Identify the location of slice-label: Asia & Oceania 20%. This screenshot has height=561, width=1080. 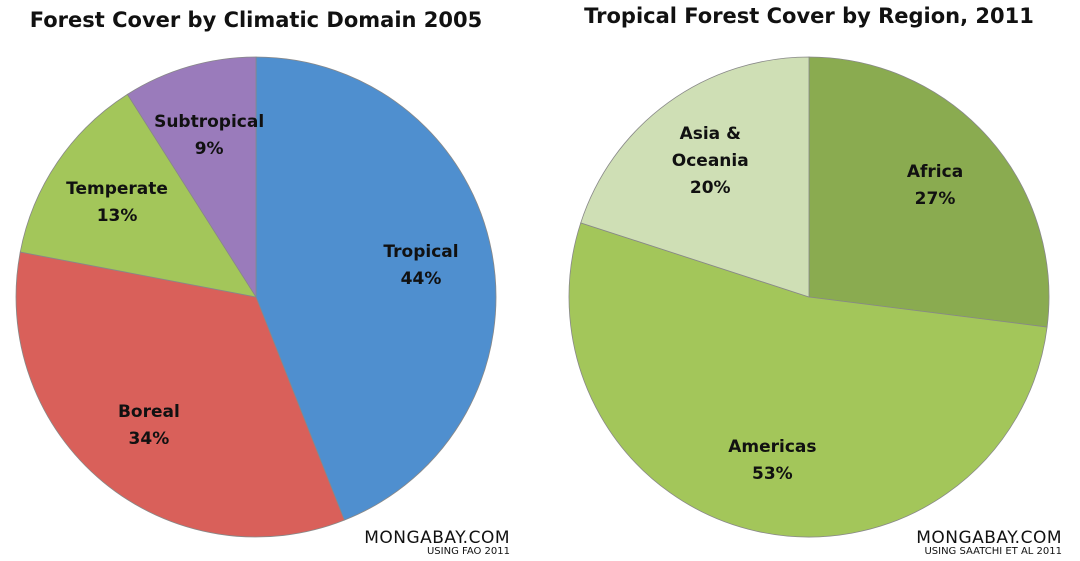
(710, 161).